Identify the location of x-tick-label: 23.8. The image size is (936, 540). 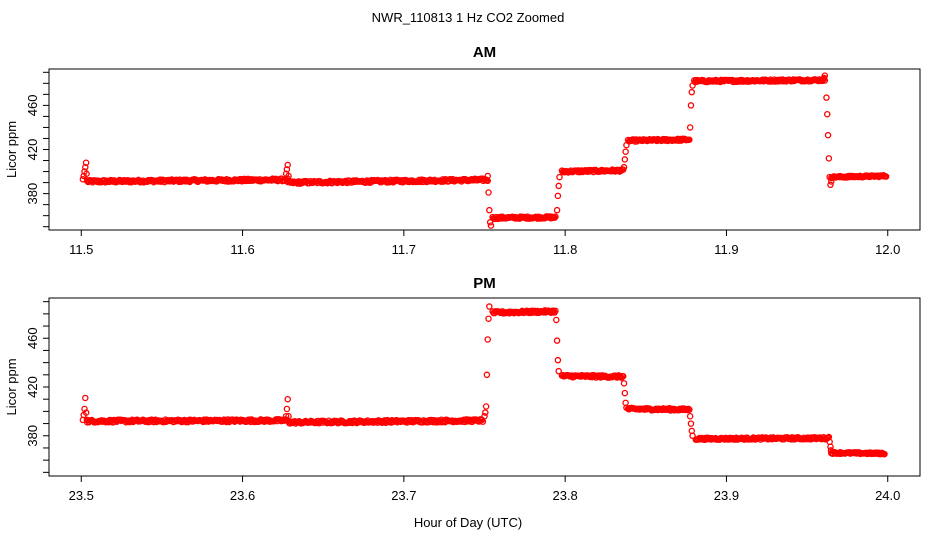
(564, 495).